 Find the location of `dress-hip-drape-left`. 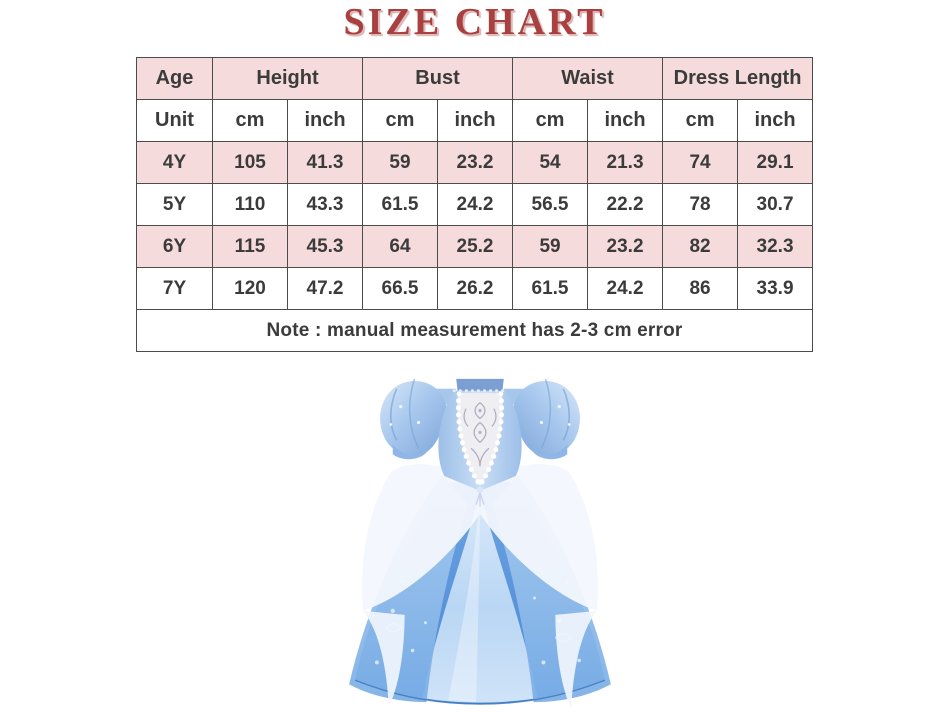

dress-hip-drape-left is located at coordinates (421, 537).